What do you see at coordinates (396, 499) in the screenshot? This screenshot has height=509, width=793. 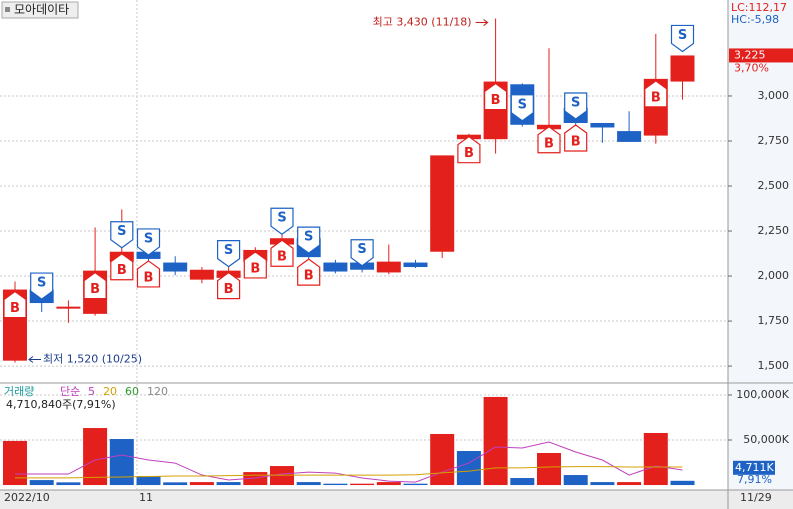 I see `date-bar` at bounding box center [396, 499].